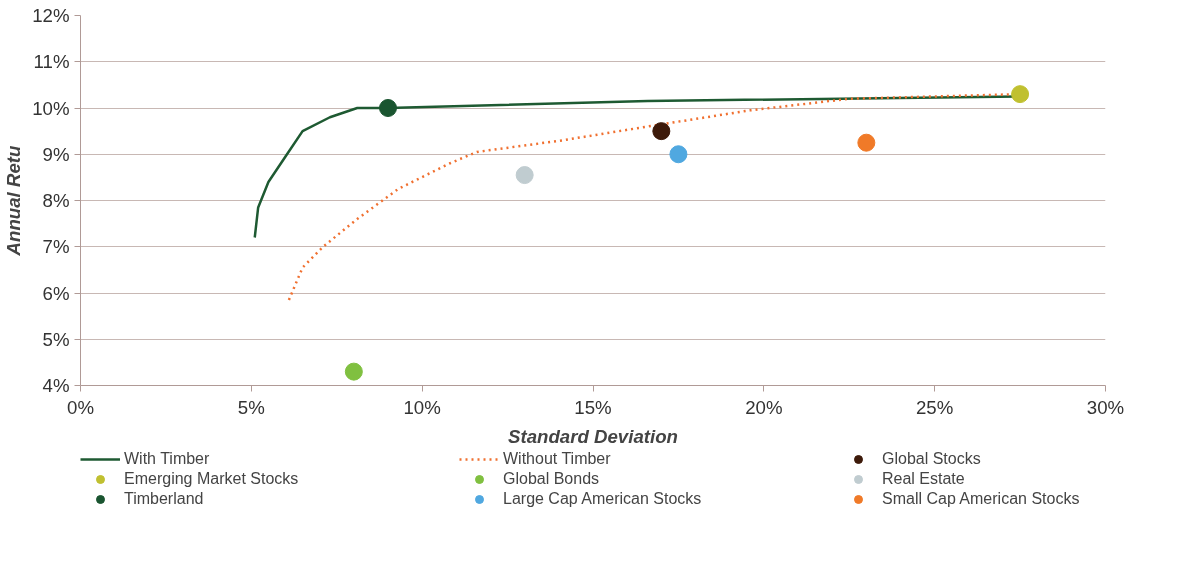 This screenshot has height=582, width=1193. What do you see at coordinates (164, 499) in the screenshot?
I see `legend-label: Timberland` at bounding box center [164, 499].